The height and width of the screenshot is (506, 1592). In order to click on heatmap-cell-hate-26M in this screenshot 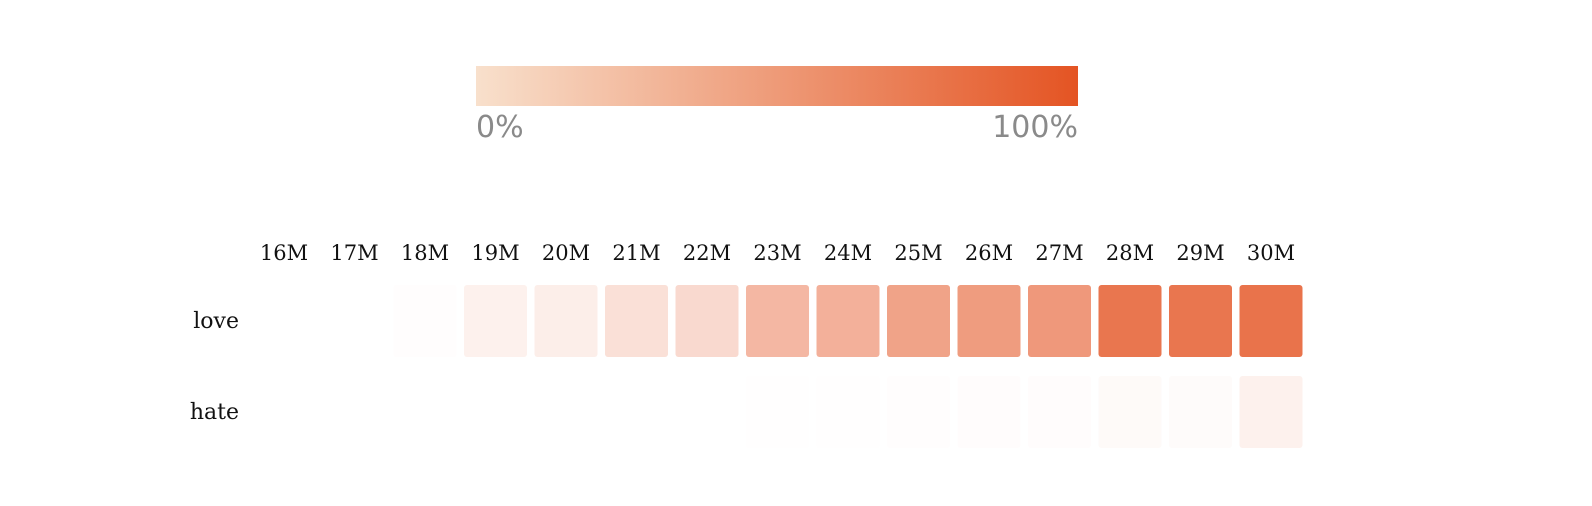, I will do `click(989, 412)`.